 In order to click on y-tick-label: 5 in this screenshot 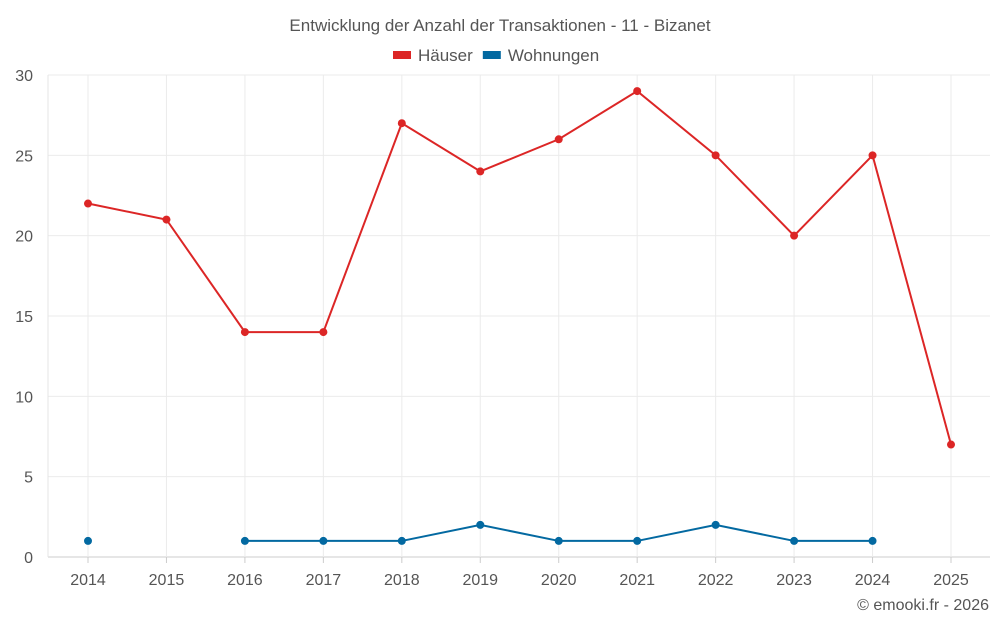, I will do `click(28, 478)`.